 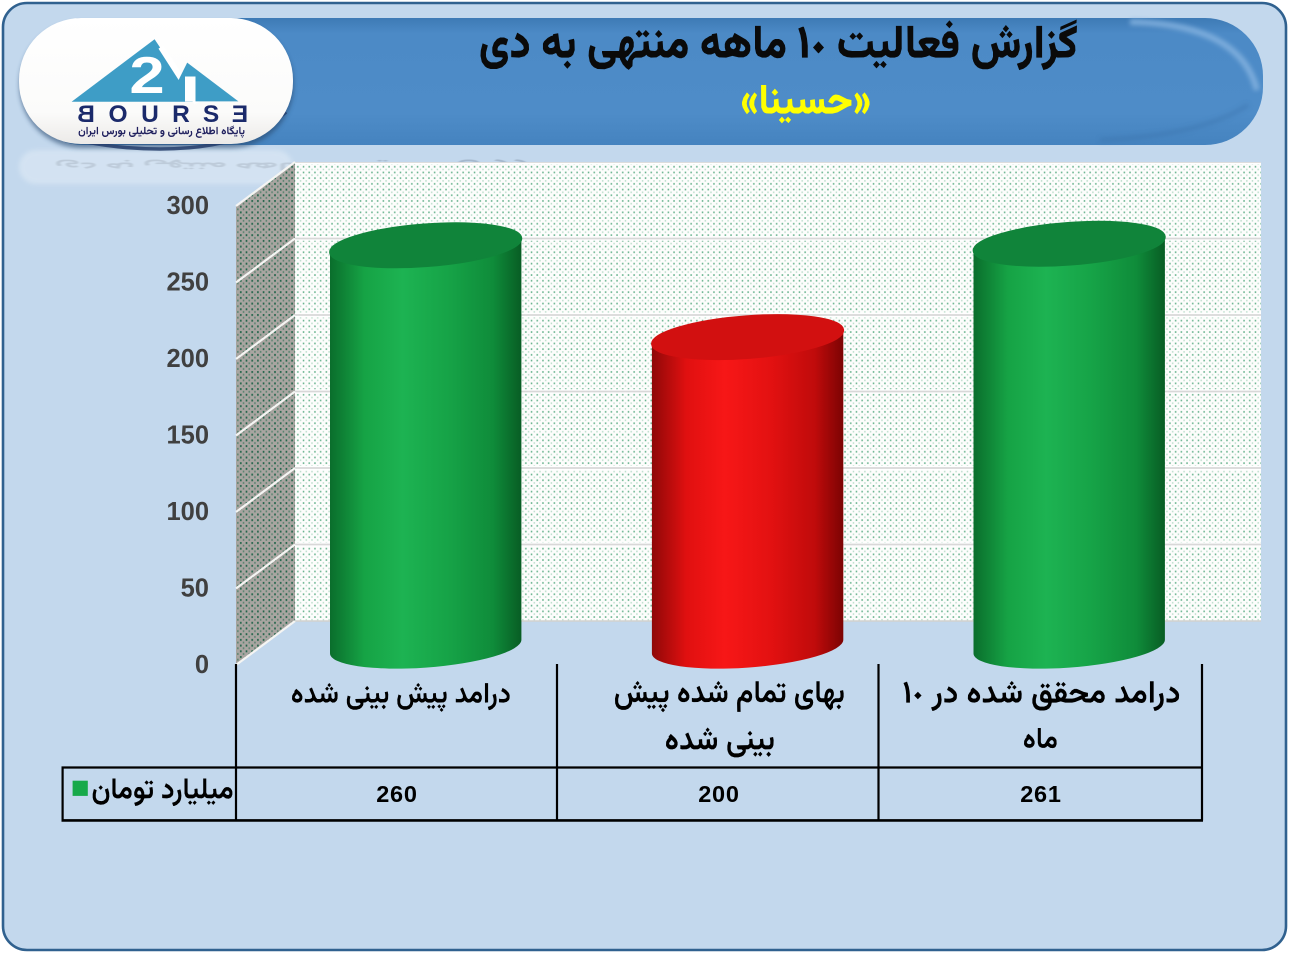 I want to click on svg-text: B, so click(x=86, y=114).